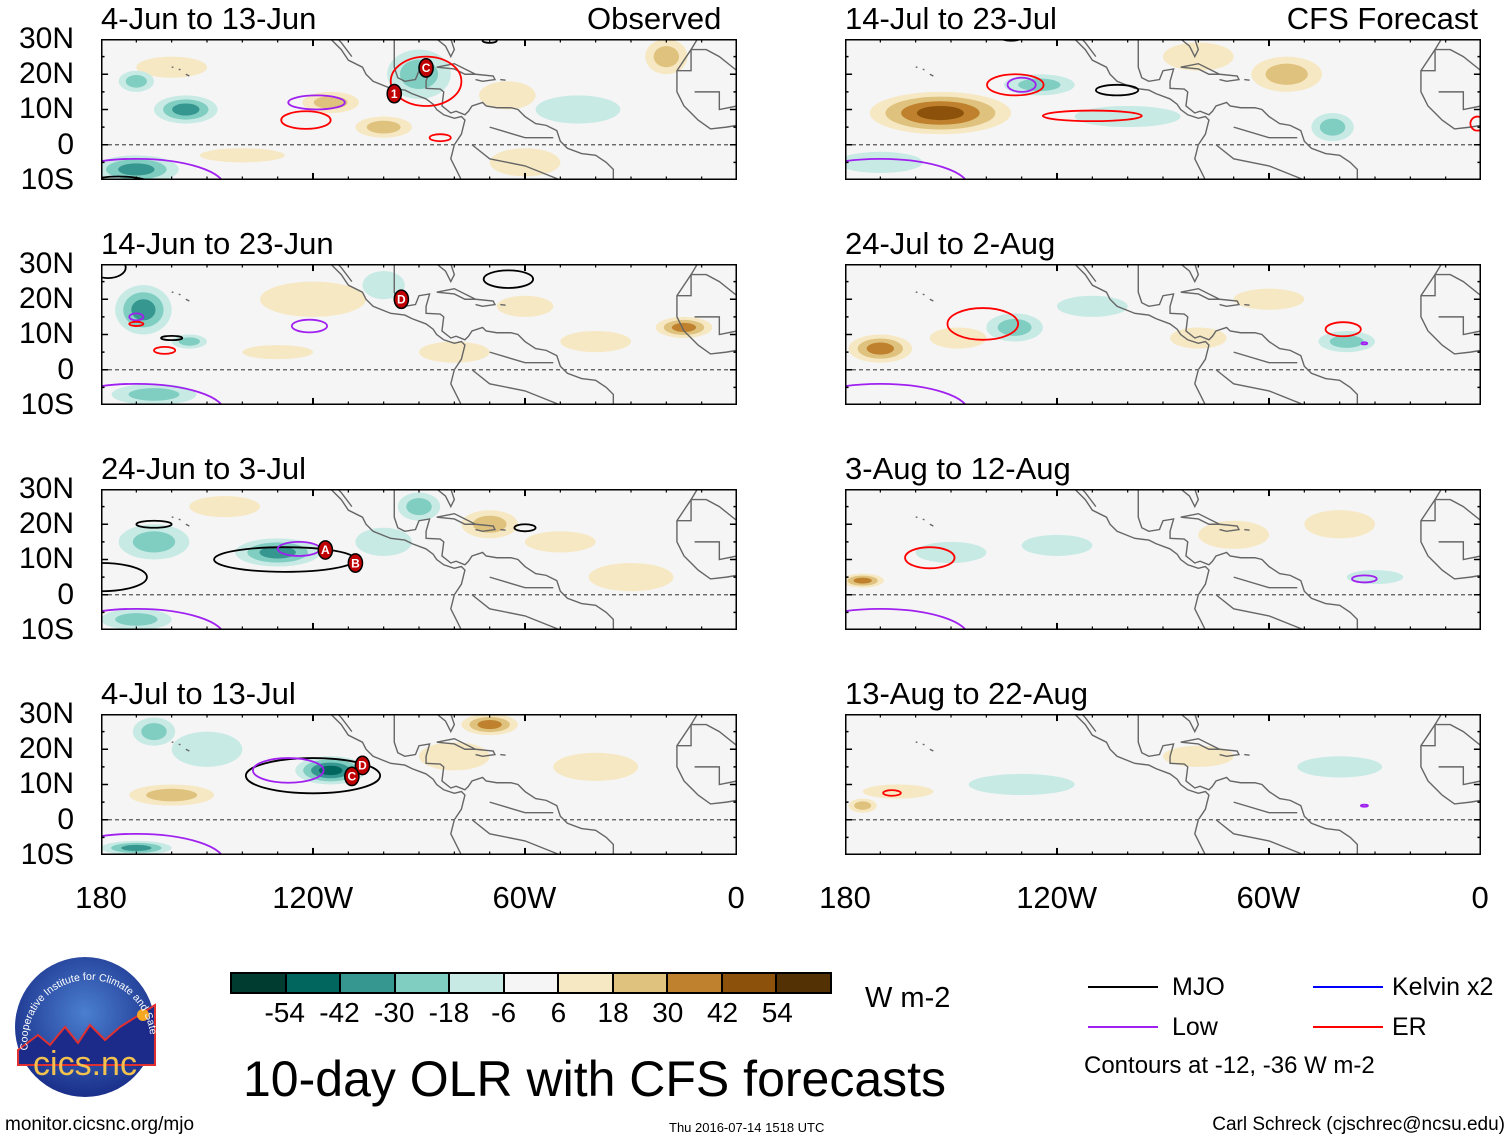 The height and width of the screenshot is (1142, 1510). Describe the element at coordinates (209, 18) in the screenshot. I see `panel-title: 4-Jun to 13-Jun` at that location.